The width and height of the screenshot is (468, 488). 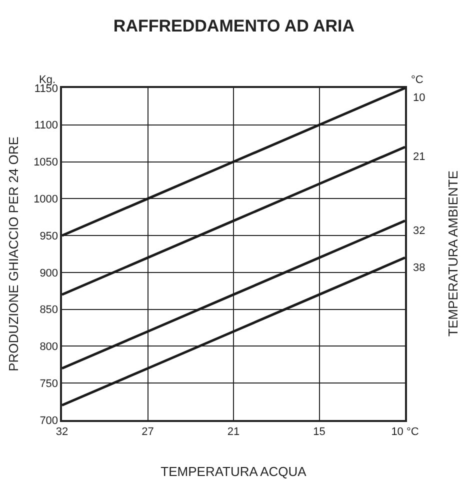 I want to click on x-tick-label: 15, so click(x=319, y=432).